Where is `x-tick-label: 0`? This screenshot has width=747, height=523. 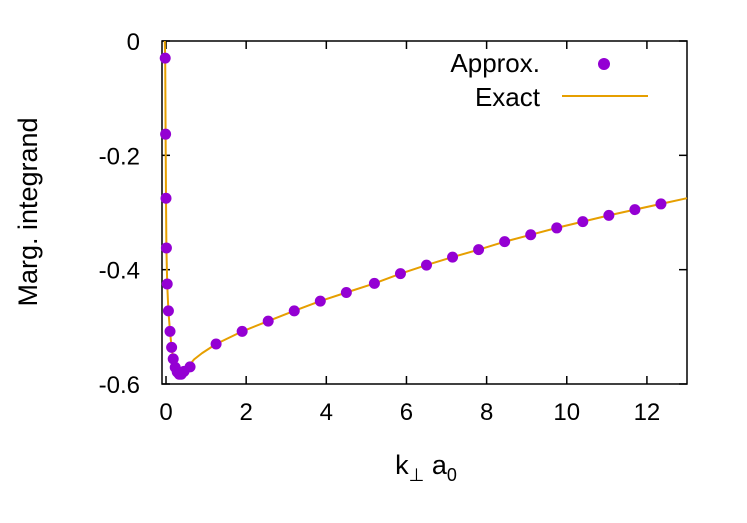
x-tick-label: 0 is located at coordinates (165, 412).